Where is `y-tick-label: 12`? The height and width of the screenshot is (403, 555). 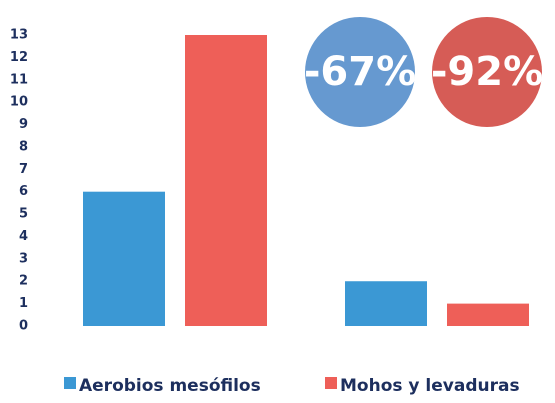
y-tick-label: 12 is located at coordinates (19, 57).